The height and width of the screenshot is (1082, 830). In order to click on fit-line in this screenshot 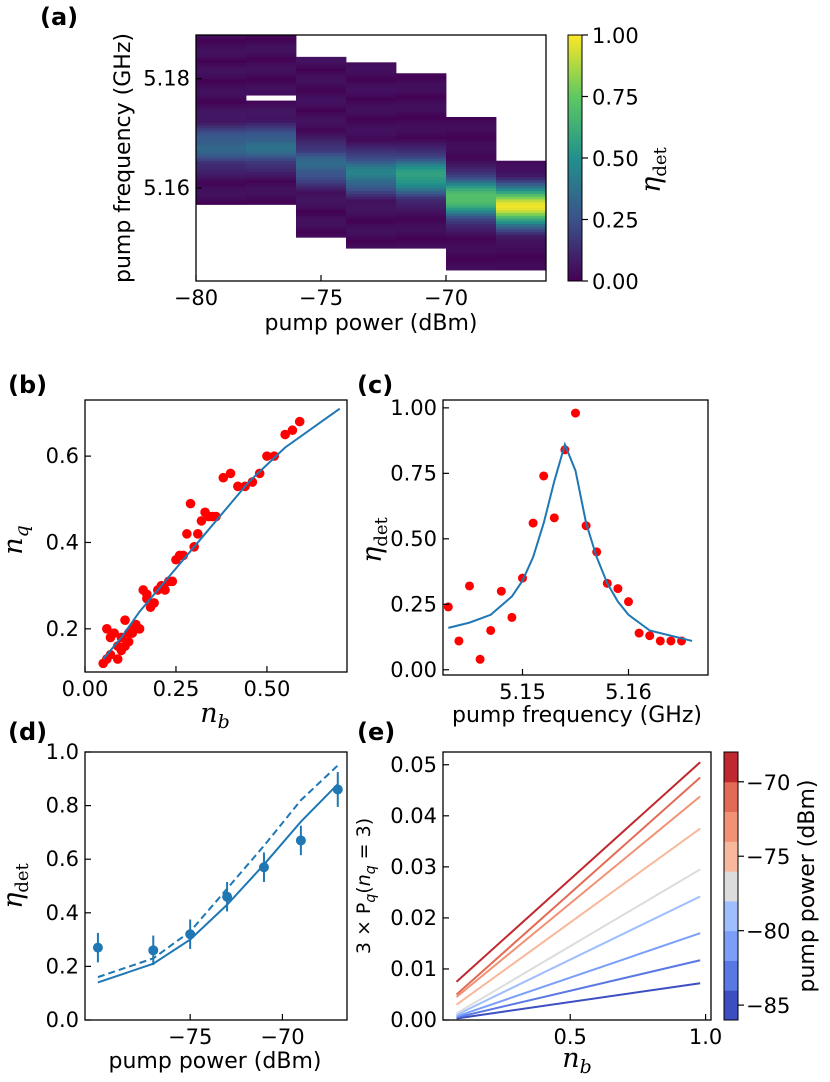, I will do `click(570, 541)`.